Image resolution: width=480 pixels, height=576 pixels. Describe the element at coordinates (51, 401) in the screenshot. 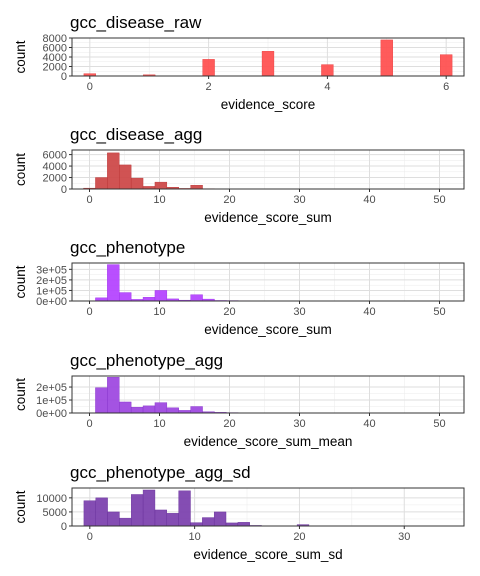

I see `y-tick-label: 1e+05` at that location.